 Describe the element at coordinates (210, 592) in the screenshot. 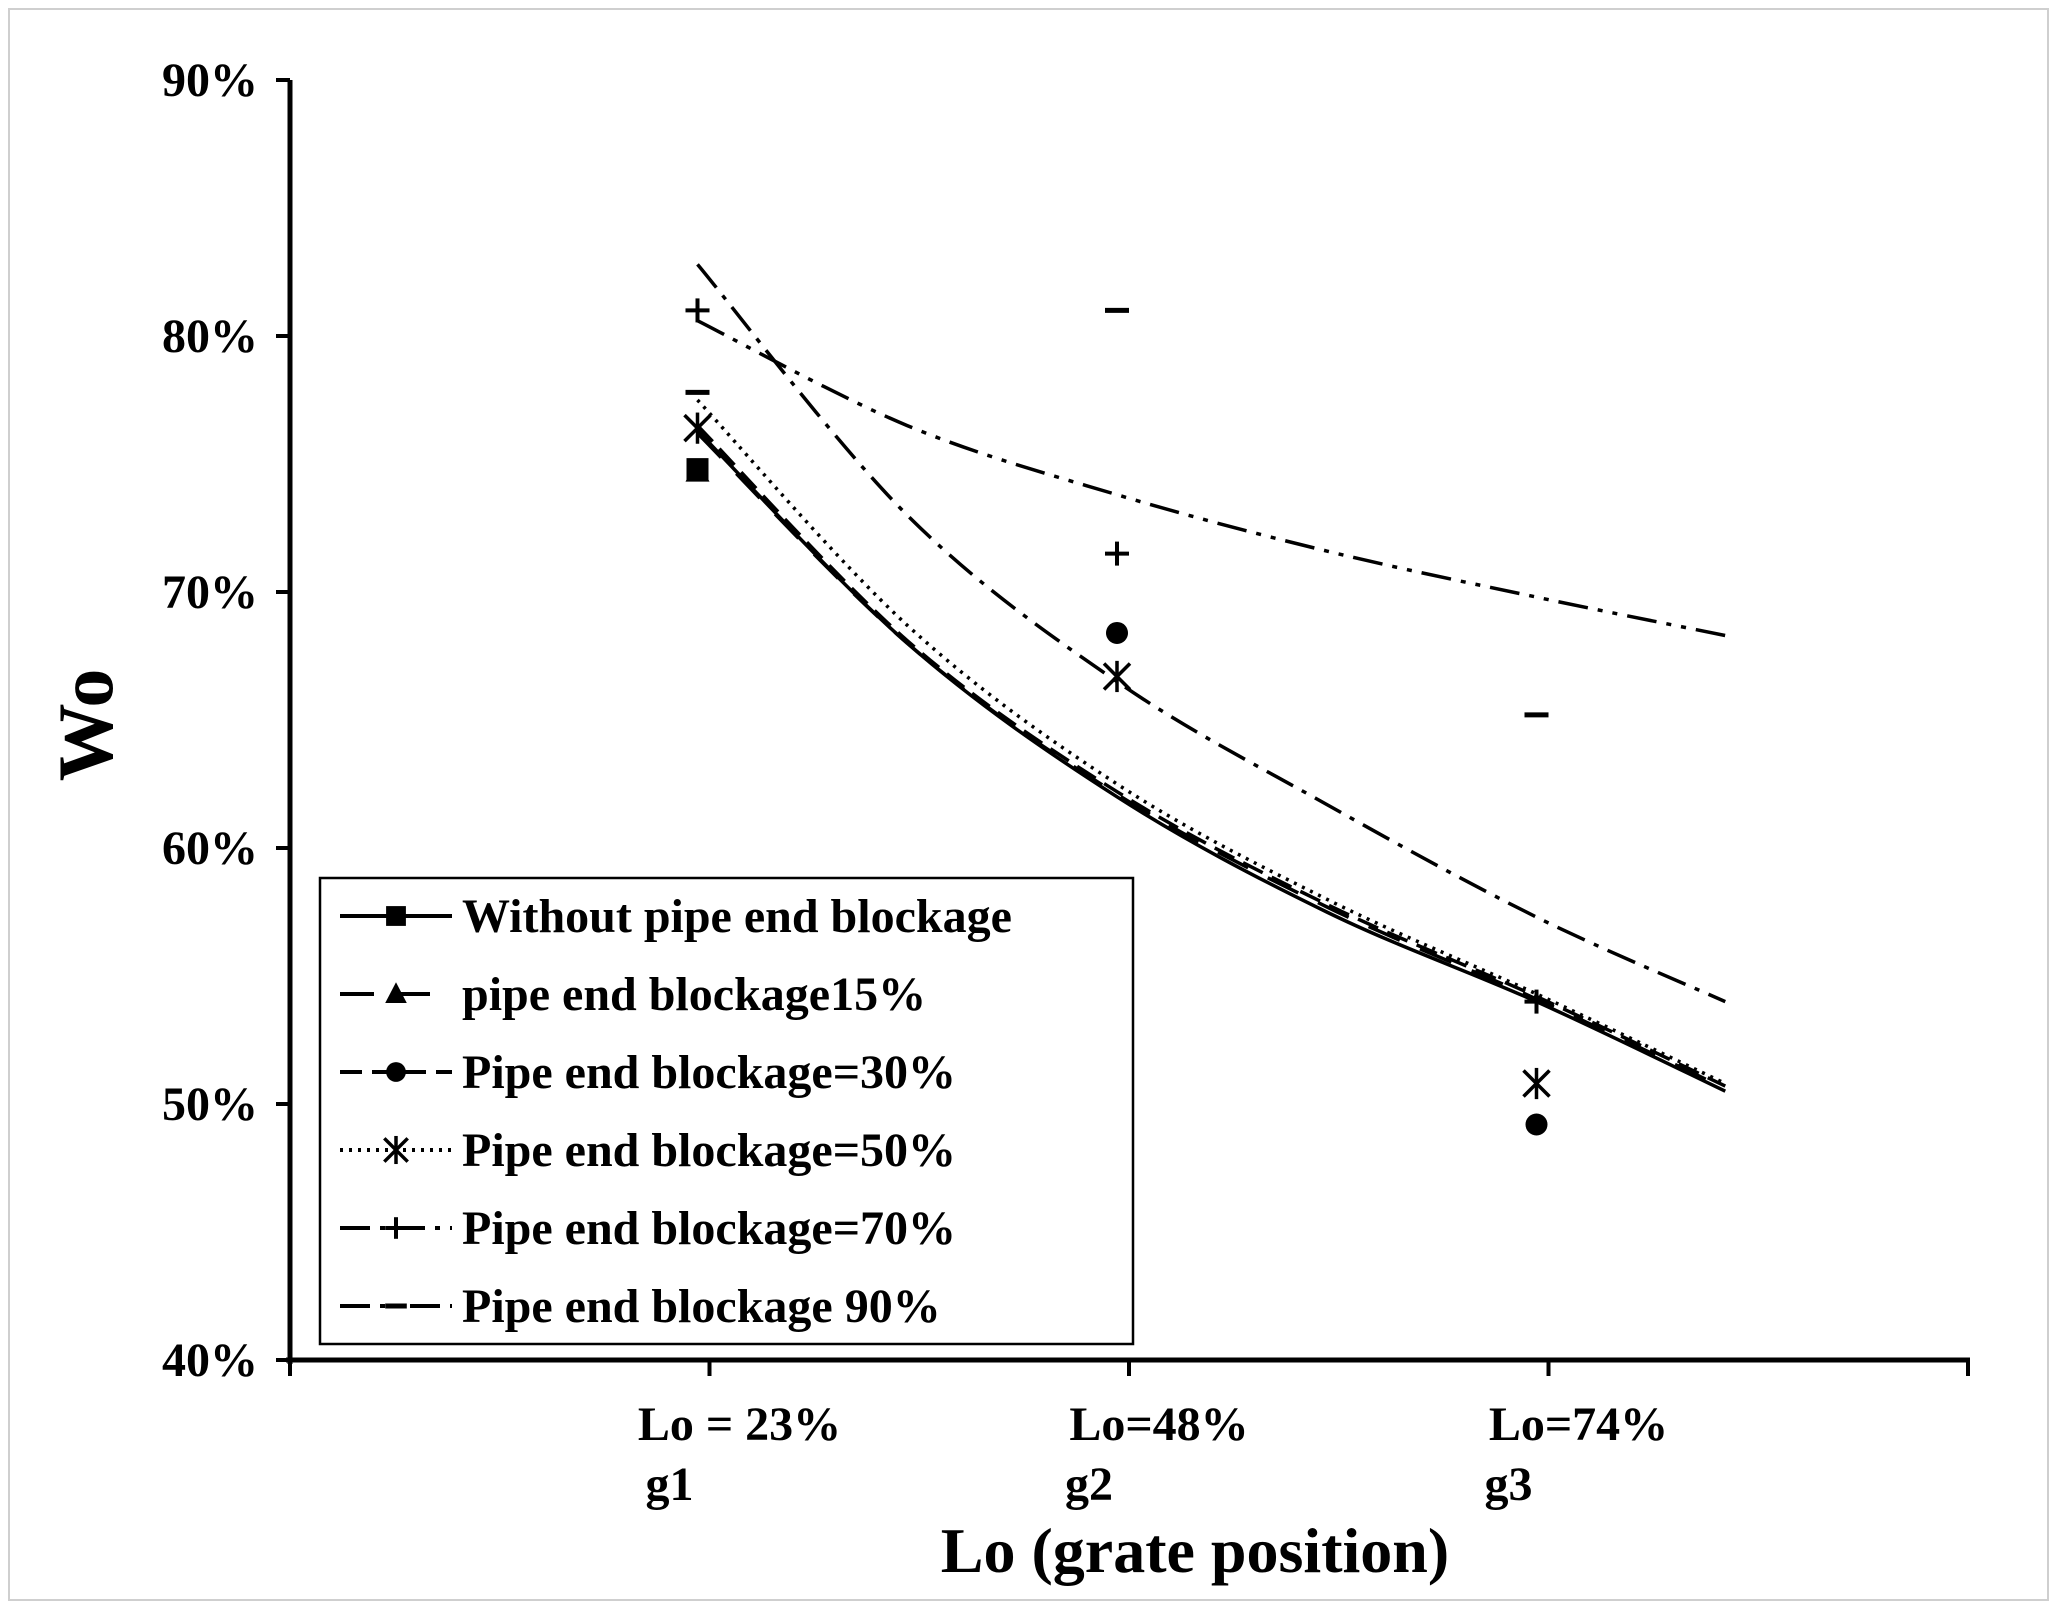

I see `y-tick-label: 70%` at that location.